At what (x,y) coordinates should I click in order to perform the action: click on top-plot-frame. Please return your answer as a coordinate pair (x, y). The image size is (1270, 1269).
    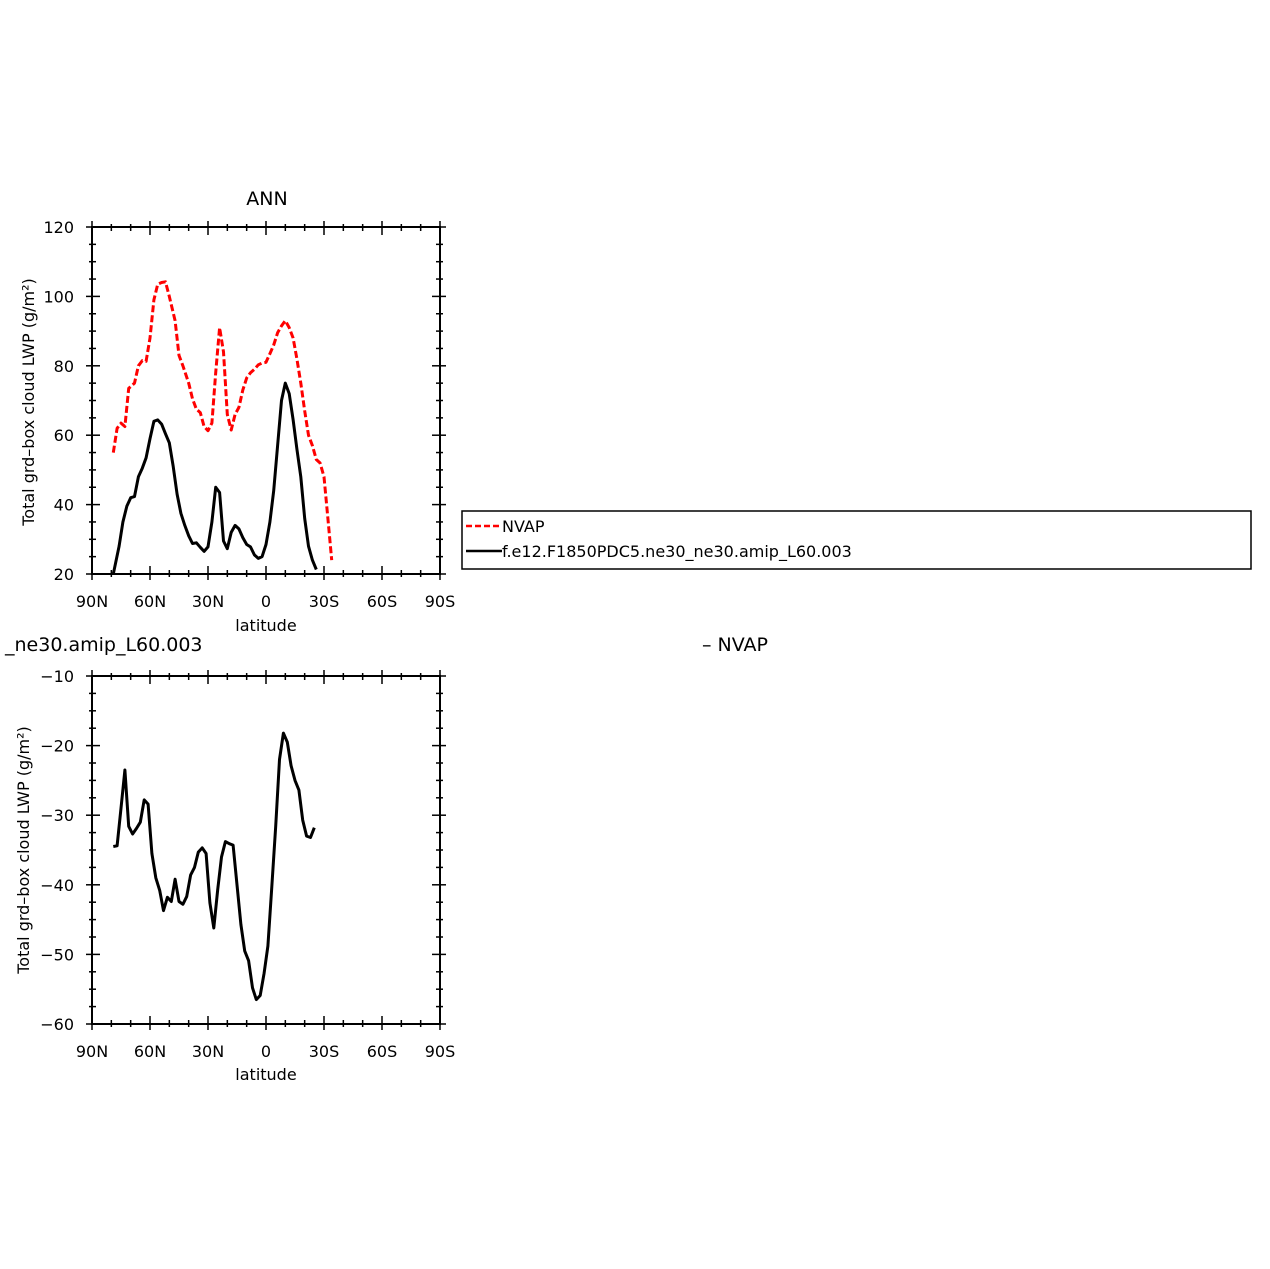
    Looking at the image, I should click on (266, 400).